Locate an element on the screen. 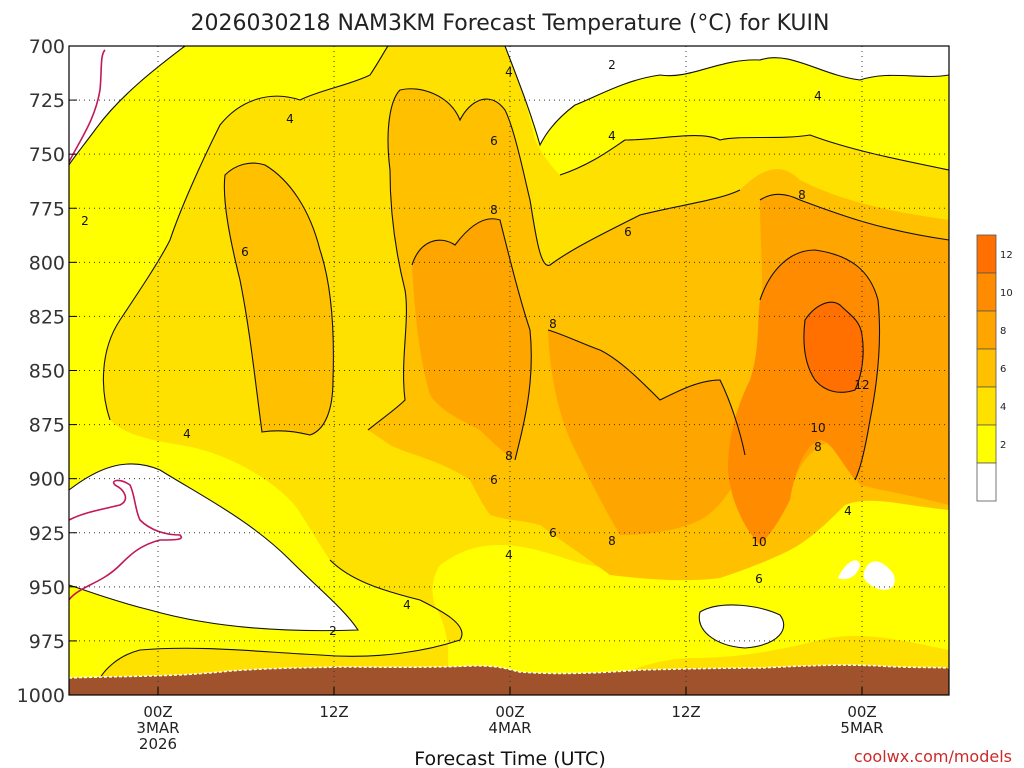 This screenshot has width=1024, height=768. region-below-2-lower-left is located at coordinates (213, 547).